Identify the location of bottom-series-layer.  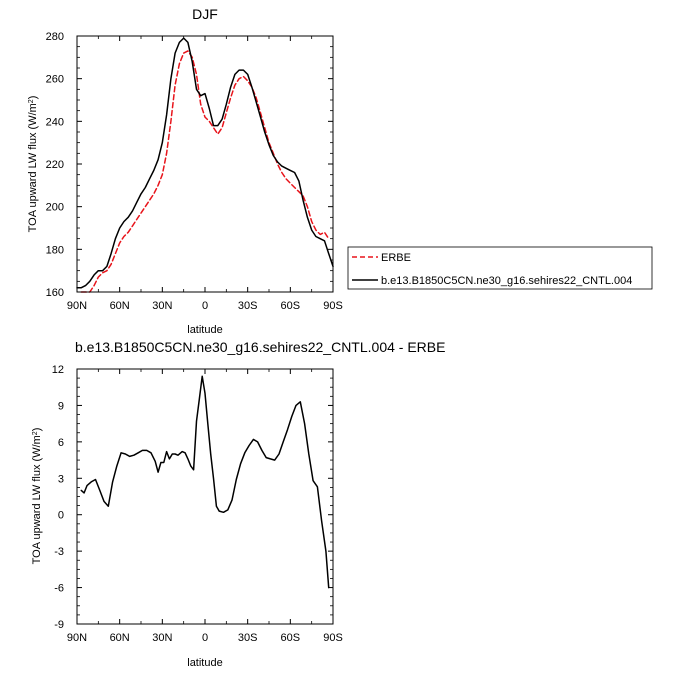
(205, 482).